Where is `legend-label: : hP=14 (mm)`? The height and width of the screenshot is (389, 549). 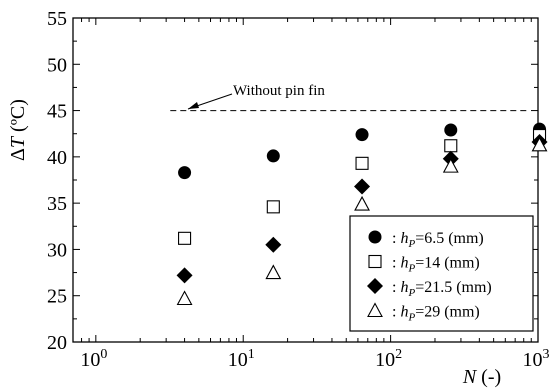
legend-label: : hP=14 (mm) is located at coordinates (436, 265).